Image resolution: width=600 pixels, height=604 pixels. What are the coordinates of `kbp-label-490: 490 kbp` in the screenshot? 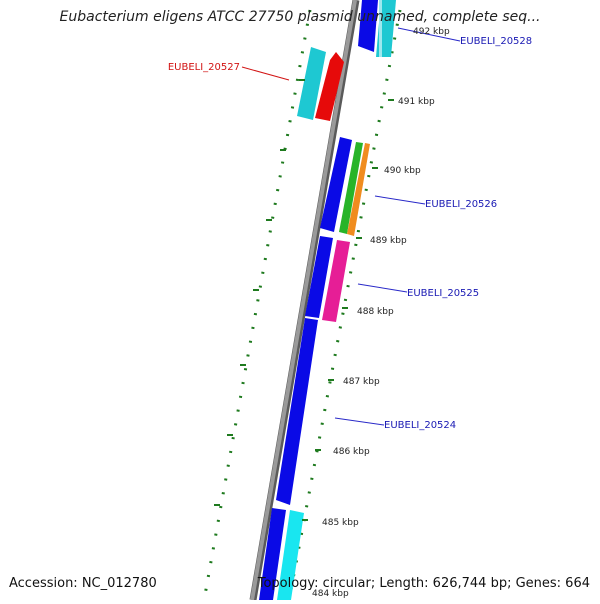 It's located at (402, 171).